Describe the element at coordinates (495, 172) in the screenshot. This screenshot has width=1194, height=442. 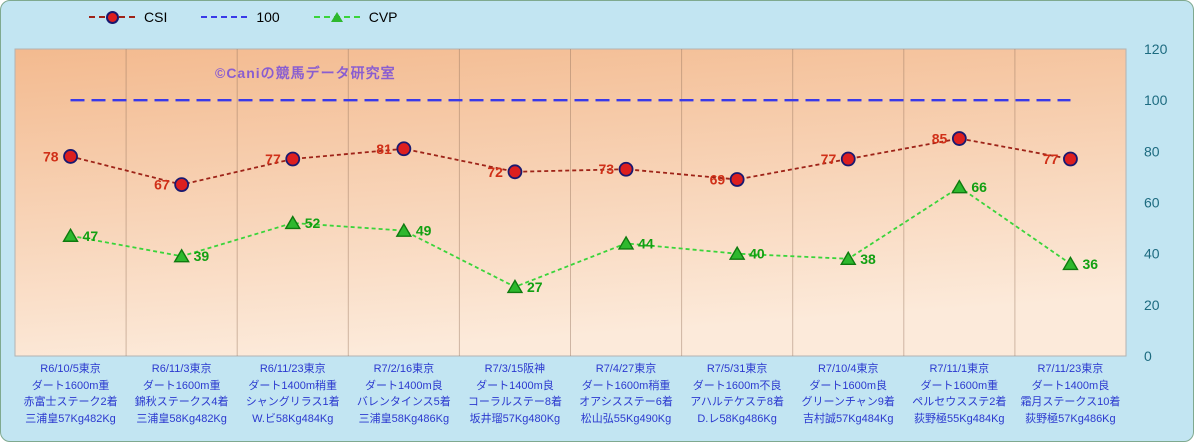
I see `csi-value-label: 72` at that location.